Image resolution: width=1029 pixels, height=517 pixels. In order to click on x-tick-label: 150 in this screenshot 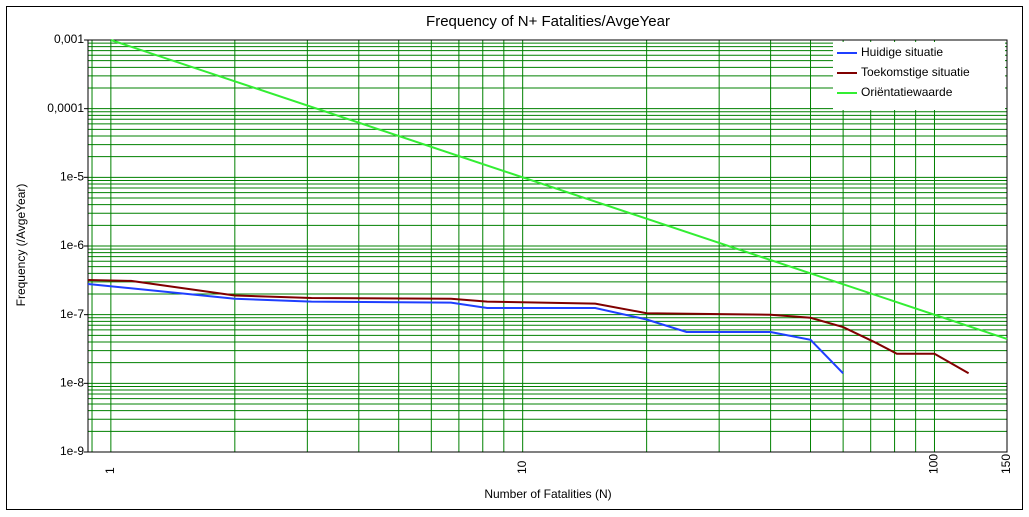, I will do `click(1006, 464)`.